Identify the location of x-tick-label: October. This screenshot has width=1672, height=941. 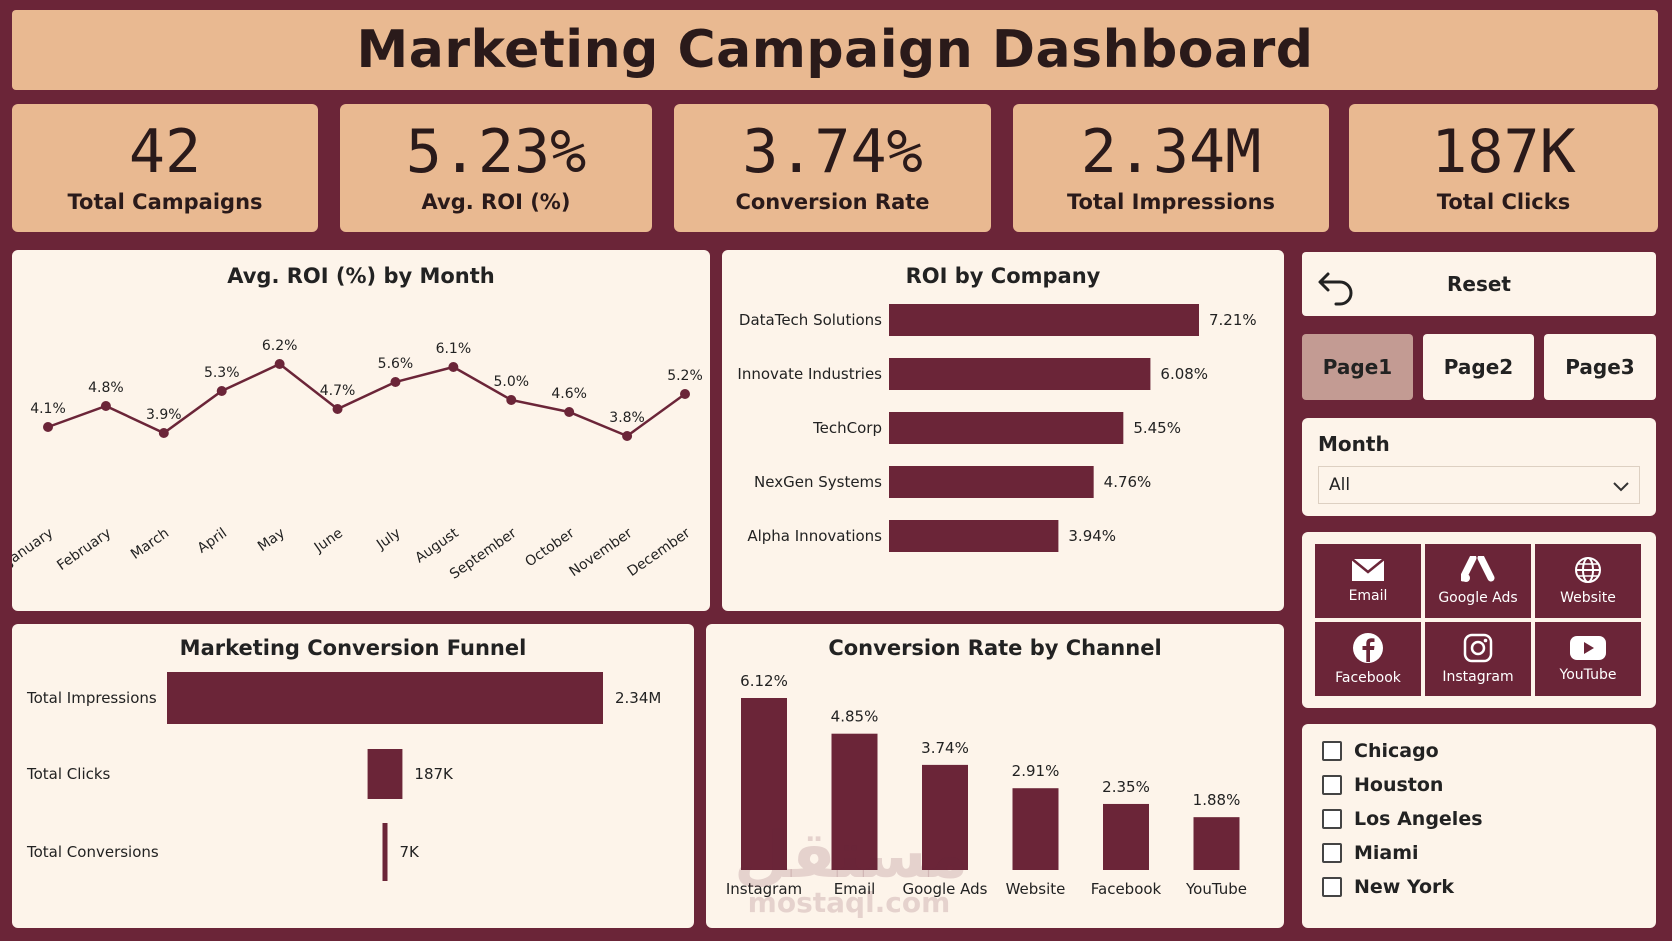
(549, 547).